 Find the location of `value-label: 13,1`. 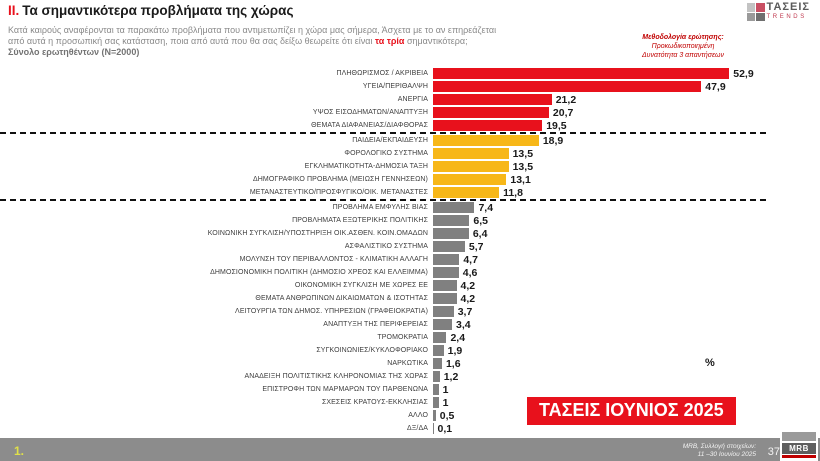

value-label: 13,1 is located at coordinates (520, 179).